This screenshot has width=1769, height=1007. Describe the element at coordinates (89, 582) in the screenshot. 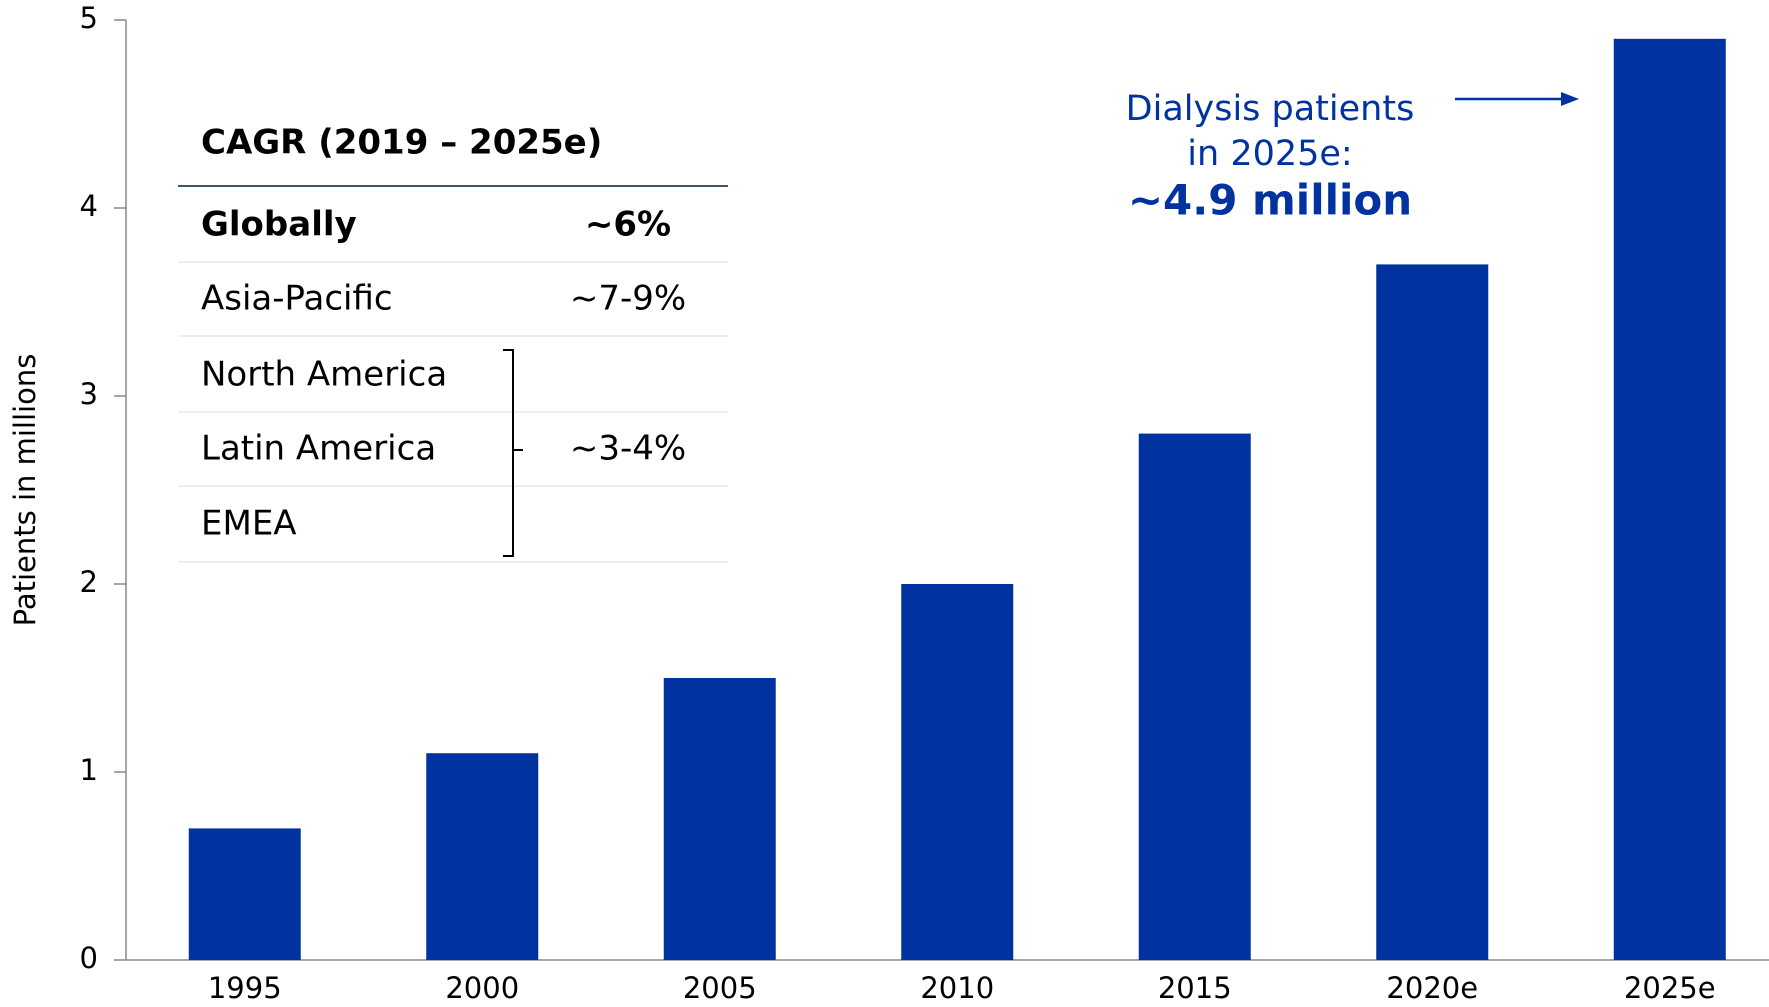

I see `y-tick-label: 2` at that location.